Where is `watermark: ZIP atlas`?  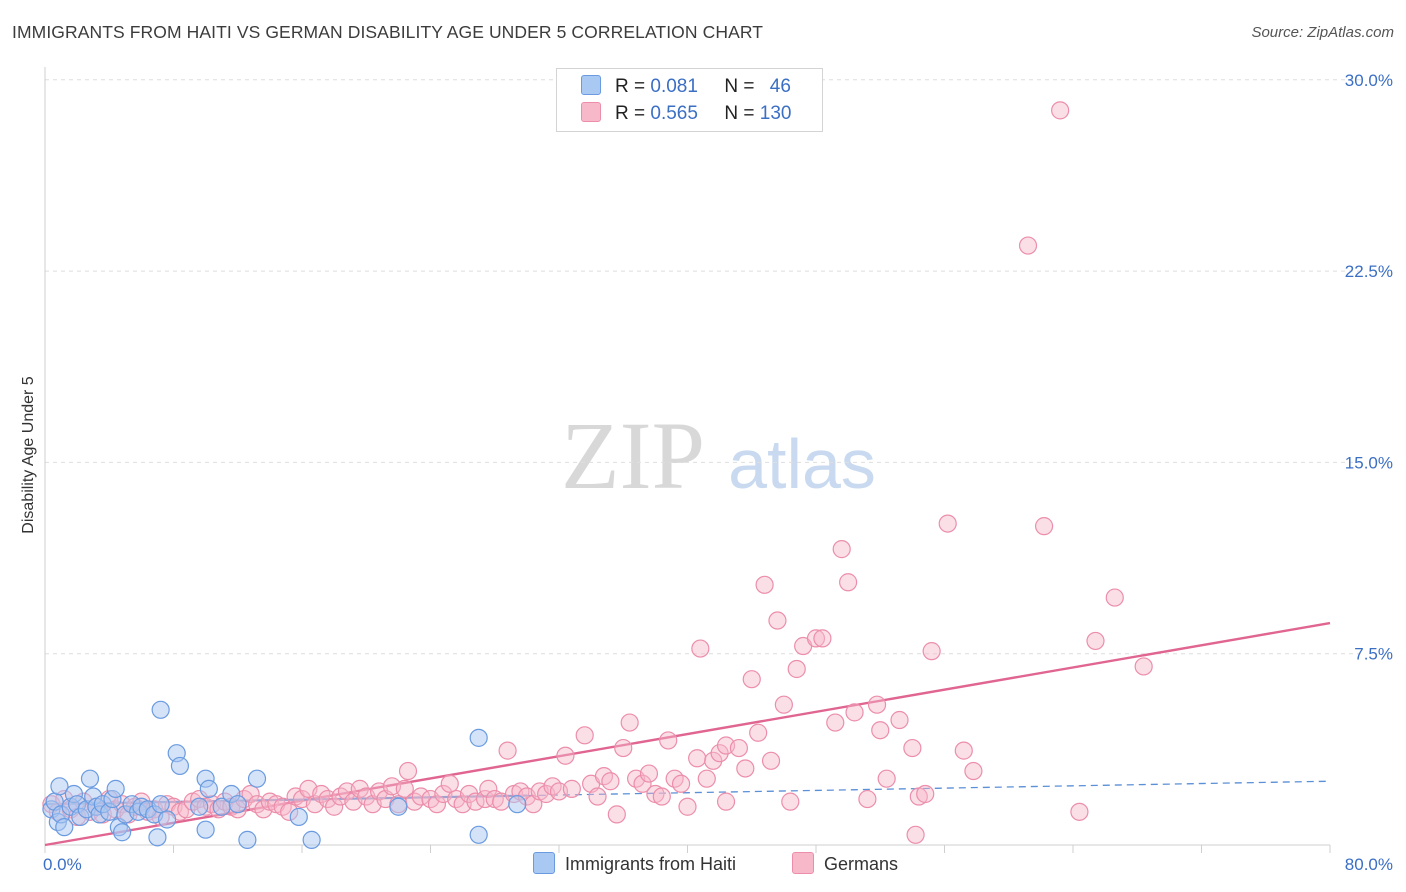 watermark: ZIP atlas is located at coordinates (718, 455).